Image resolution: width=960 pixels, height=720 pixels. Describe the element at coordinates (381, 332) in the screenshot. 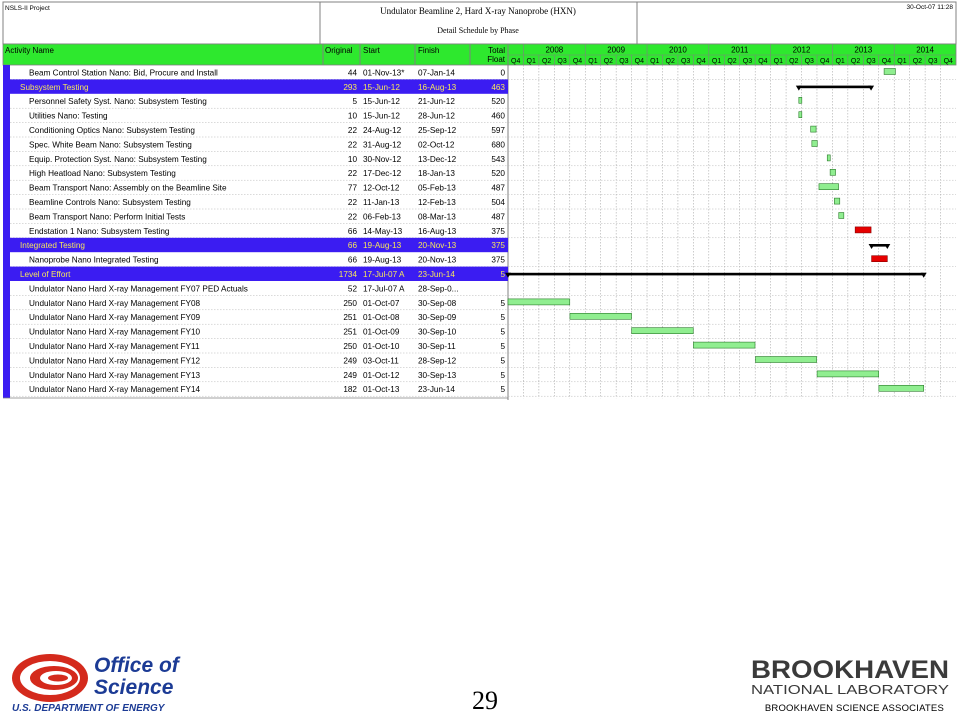

I see `start-date: 01-Oct-09` at that location.